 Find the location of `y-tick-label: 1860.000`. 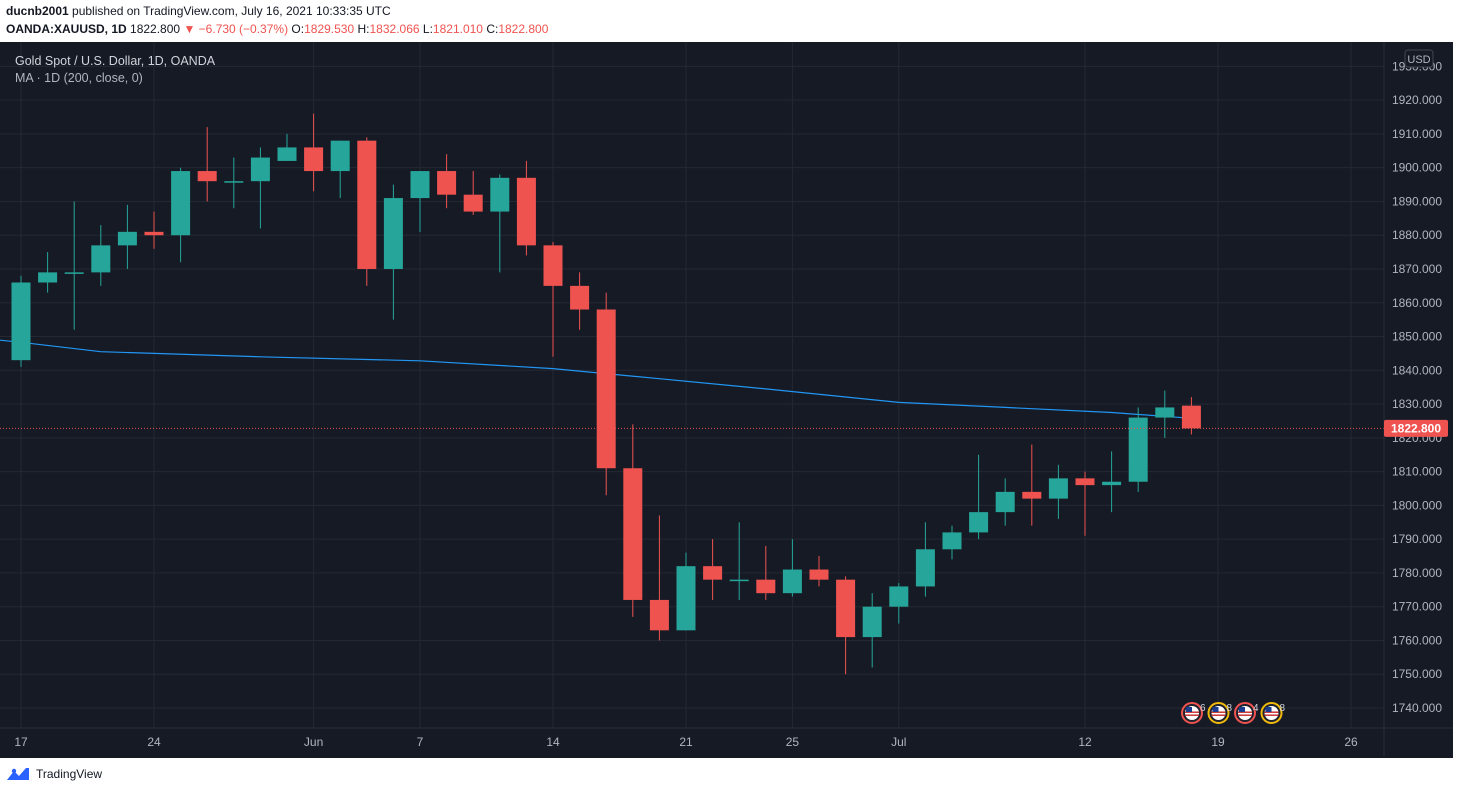

y-tick-label: 1860.000 is located at coordinates (1417, 303).